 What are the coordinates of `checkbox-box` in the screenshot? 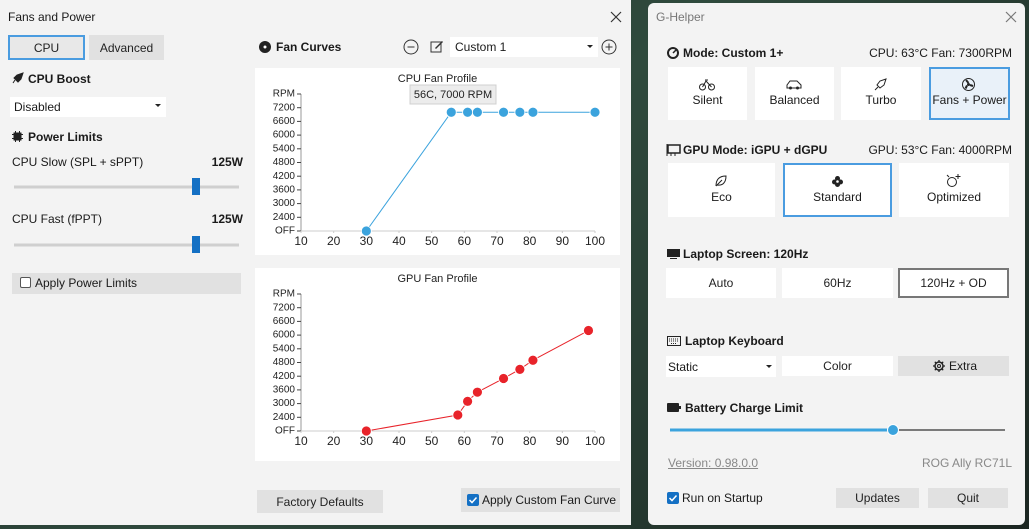 It's located at (673, 498).